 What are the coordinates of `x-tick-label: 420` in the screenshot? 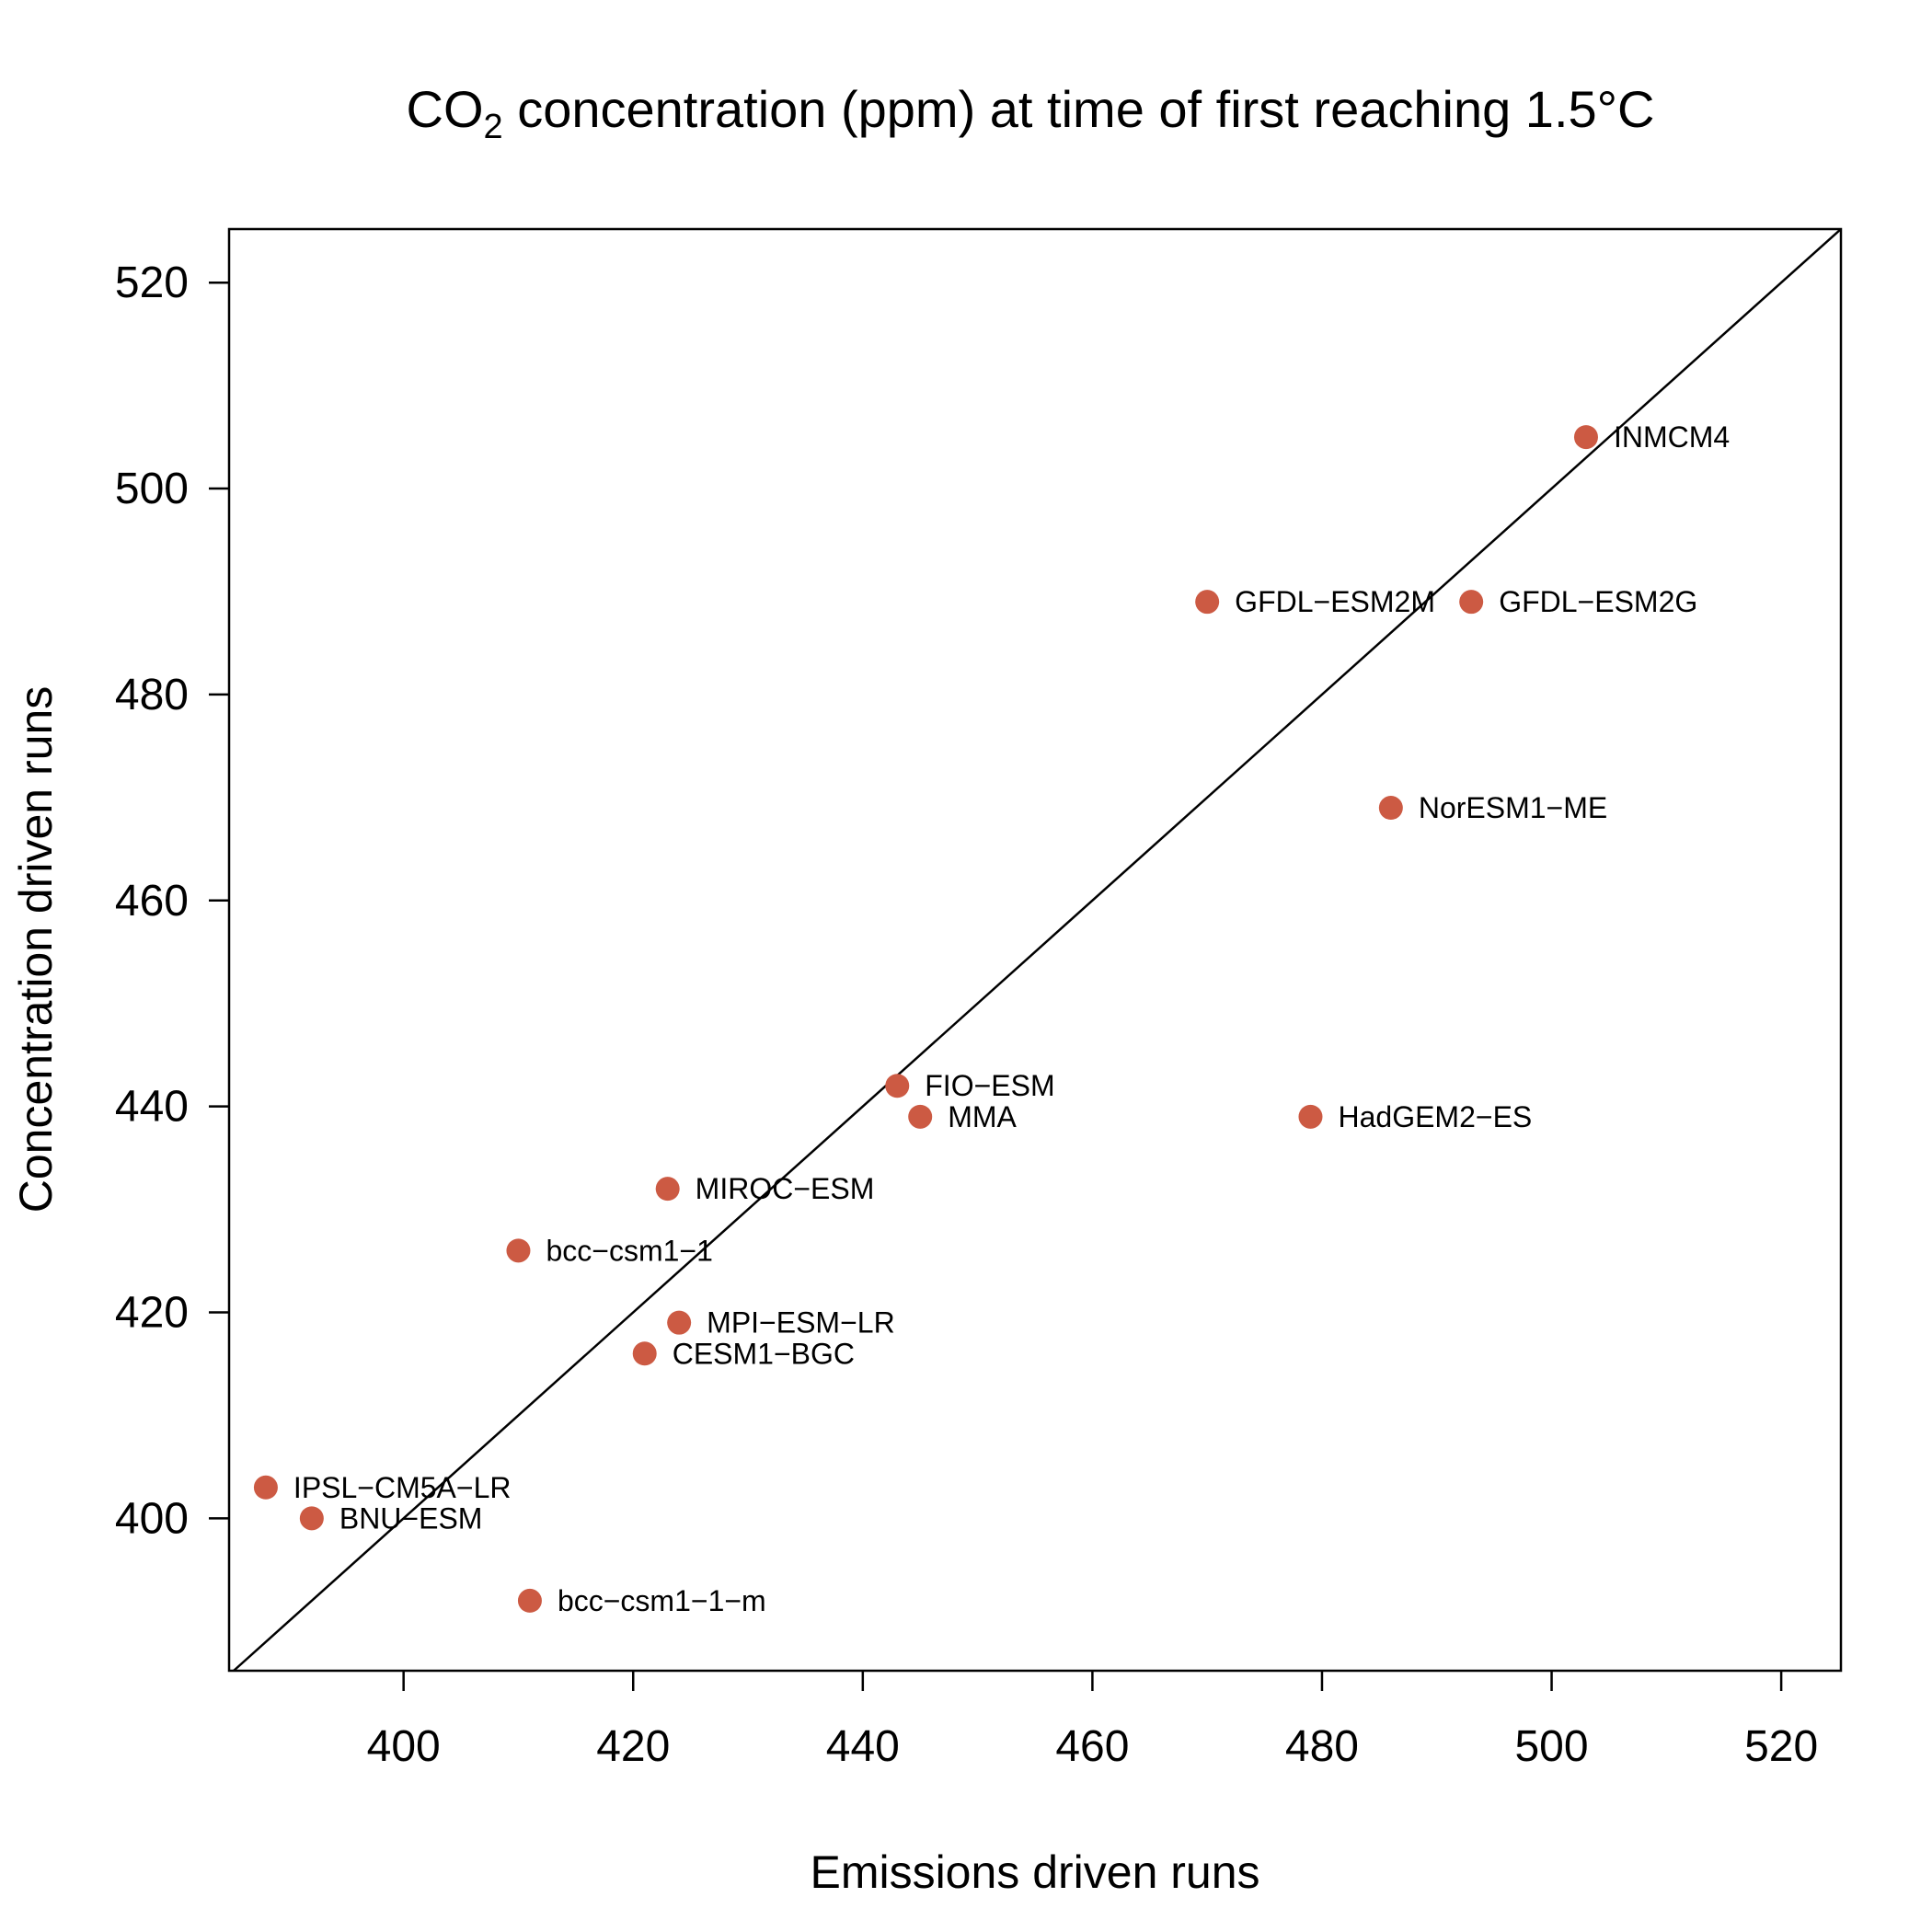 It's located at (633, 1746).